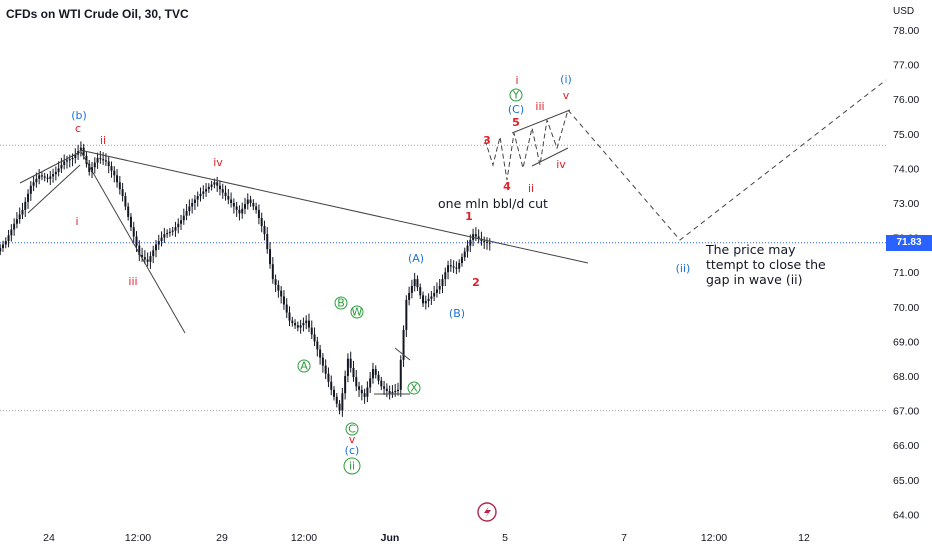 This screenshot has width=932, height=550. I want to click on wave-label: 5, so click(516, 122).